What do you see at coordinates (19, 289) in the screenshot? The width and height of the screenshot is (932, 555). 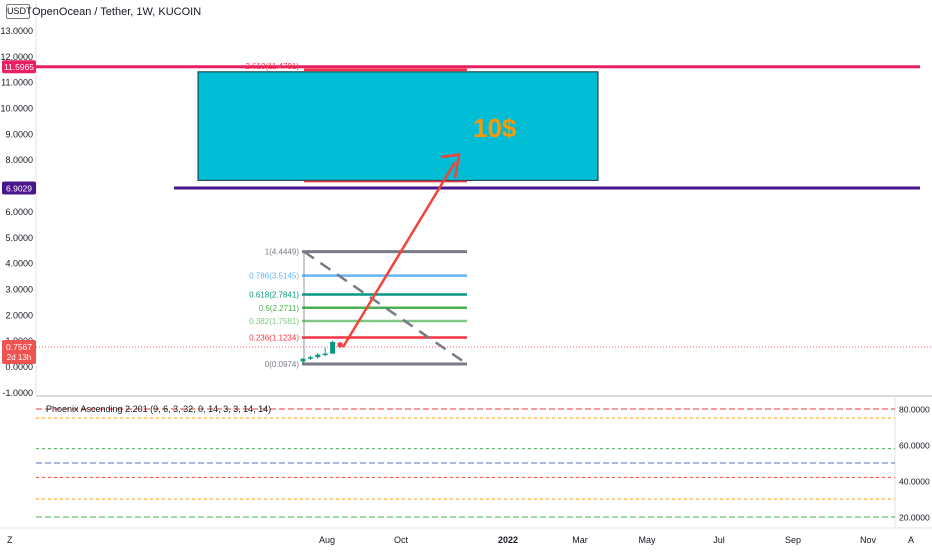 I see `price-tick-label: 3.0000` at bounding box center [19, 289].